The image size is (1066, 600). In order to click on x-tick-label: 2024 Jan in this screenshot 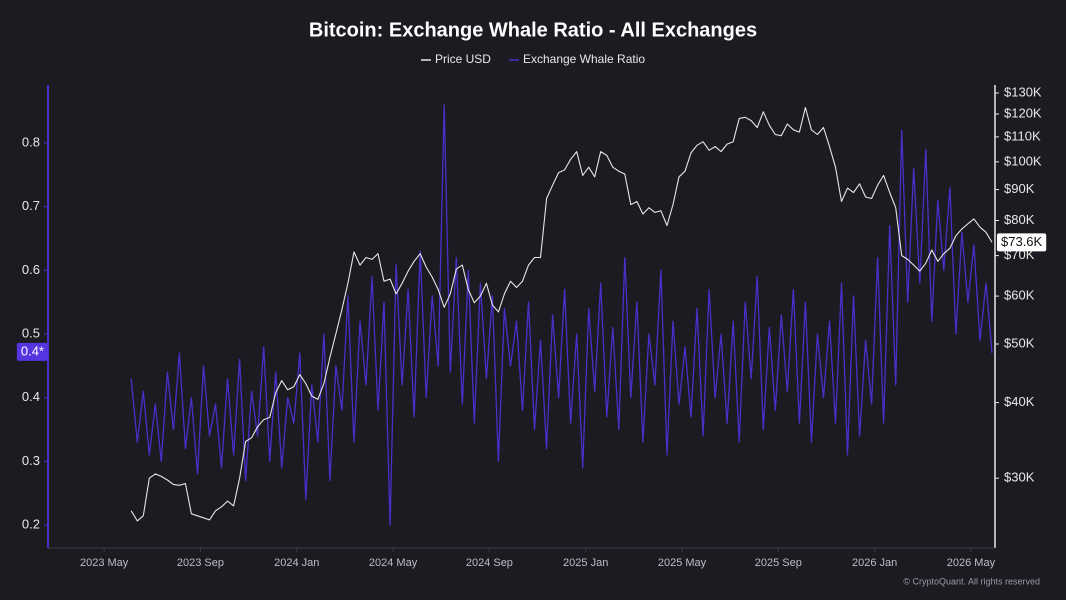, I will do `click(296, 563)`.